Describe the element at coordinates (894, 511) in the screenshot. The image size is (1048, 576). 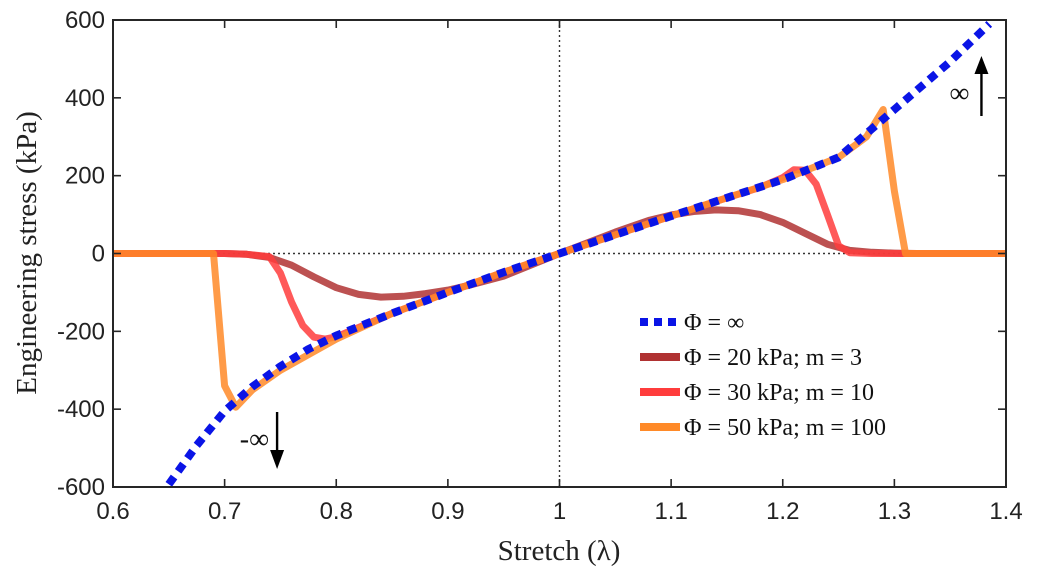
I see `x-tick-label: 1.3` at that location.